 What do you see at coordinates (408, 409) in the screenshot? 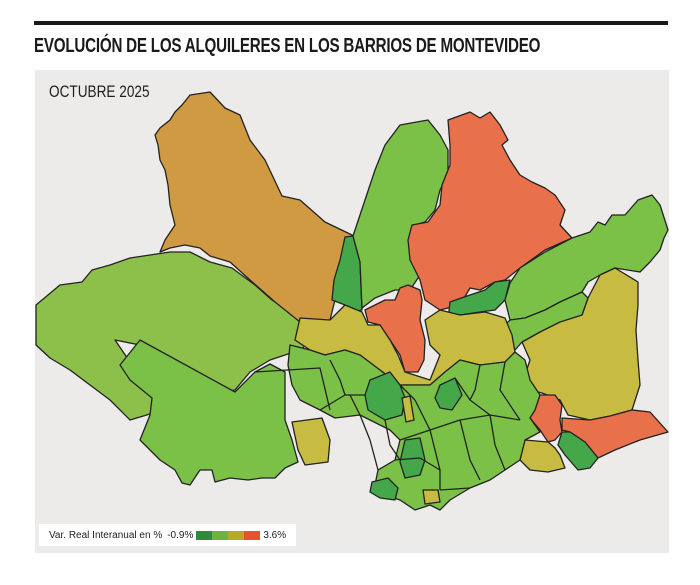
I see `region-central-olive-block` at bounding box center [408, 409].